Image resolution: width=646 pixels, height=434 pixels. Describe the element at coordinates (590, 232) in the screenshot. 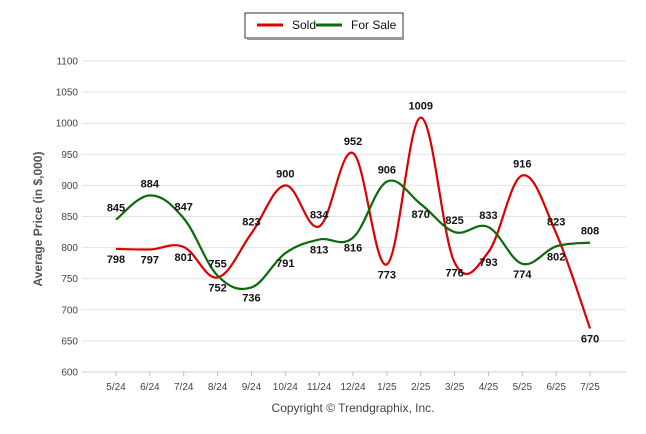

I see `for-sale-data-label: 808` at that location.